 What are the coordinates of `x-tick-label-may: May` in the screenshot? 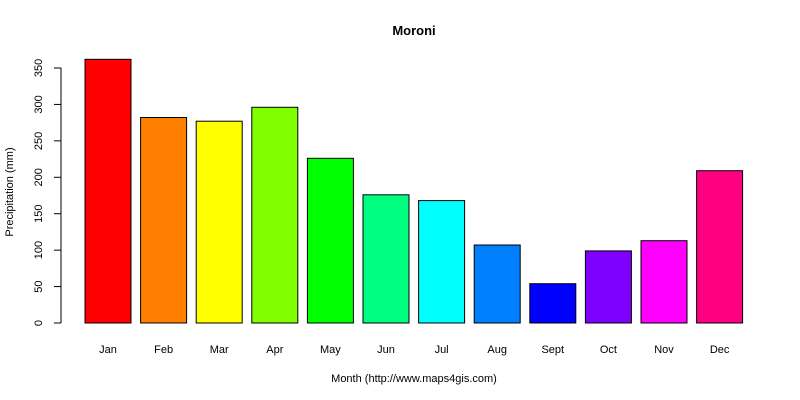 It's located at (330, 350).